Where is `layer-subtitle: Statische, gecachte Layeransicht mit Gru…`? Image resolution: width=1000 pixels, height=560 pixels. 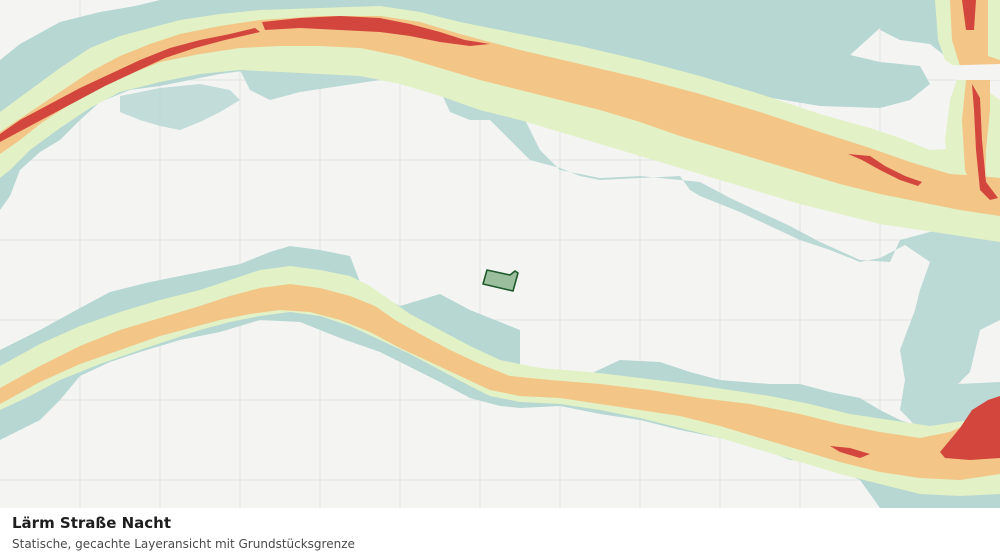
layer-subtitle: Statische, gecachte Layeransicht mit Gru… is located at coordinates (183, 544).